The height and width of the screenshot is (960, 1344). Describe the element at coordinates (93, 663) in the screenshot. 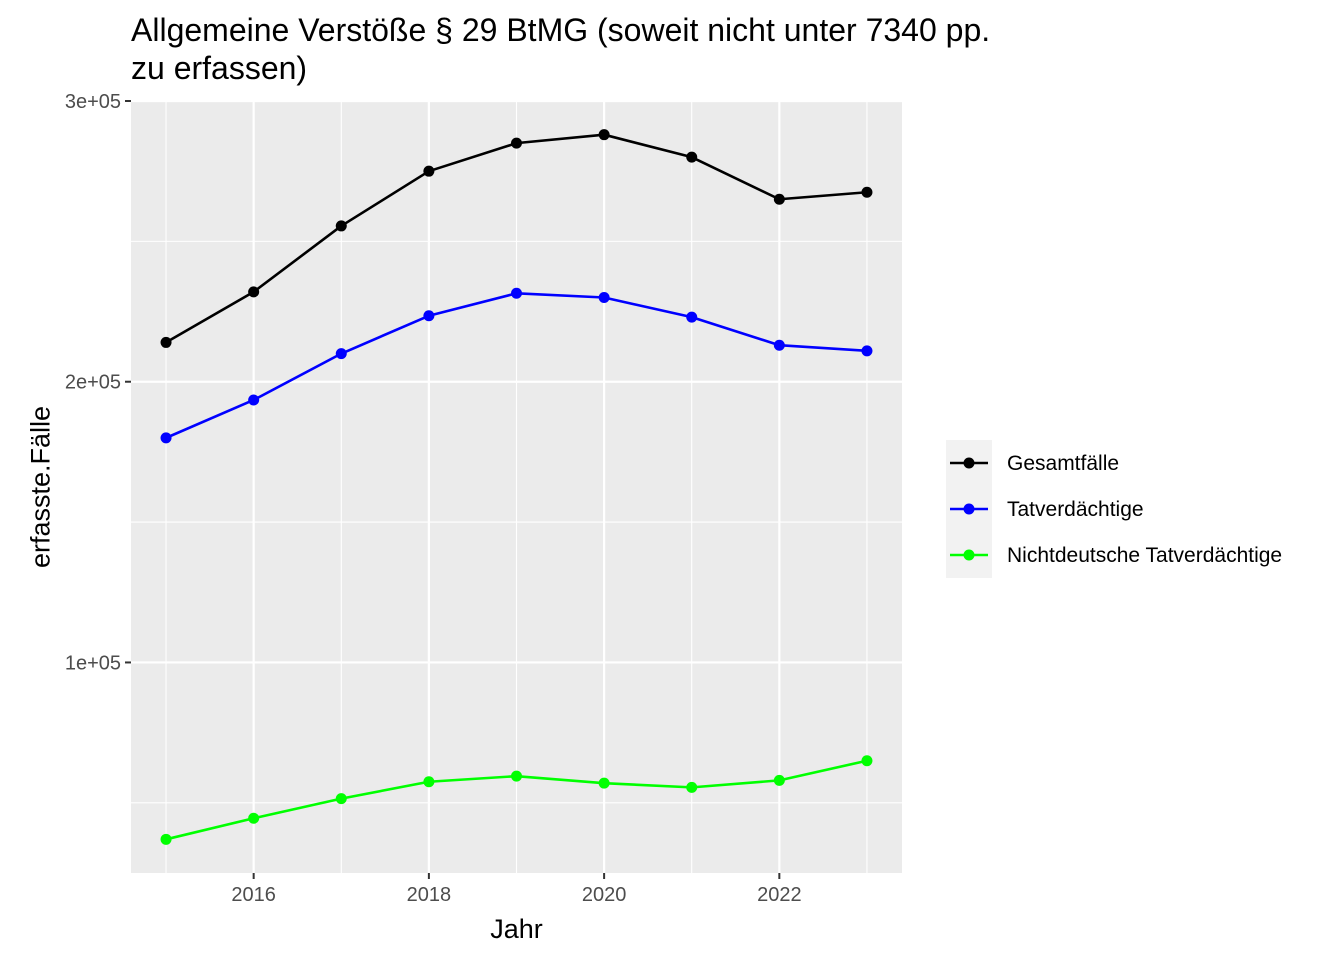

I see `y-tick-label: 1e+05` at that location.